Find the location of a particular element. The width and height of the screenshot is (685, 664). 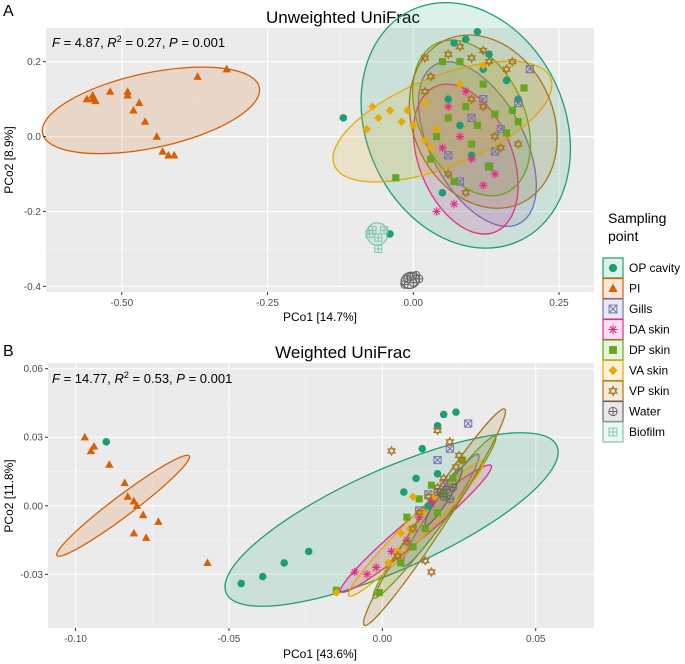

panel-a-stat-p: P is located at coordinates (173, 42).